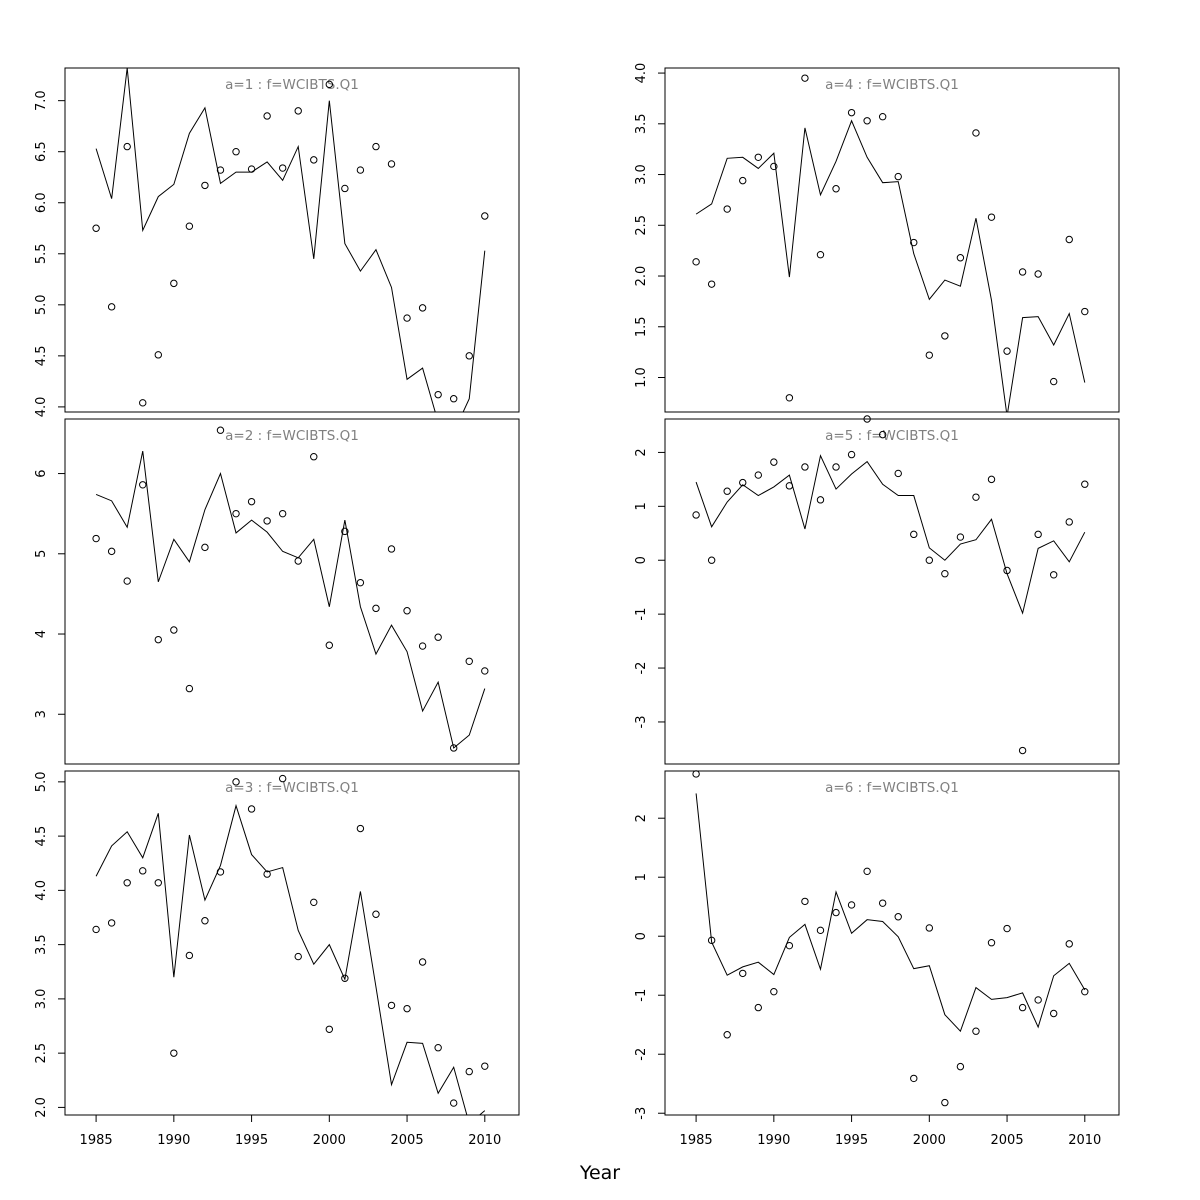 This screenshot has height=1200, width=1200. What do you see at coordinates (890, 913) in the screenshot?
I see `panel-6-fitted-line` at bounding box center [890, 913].